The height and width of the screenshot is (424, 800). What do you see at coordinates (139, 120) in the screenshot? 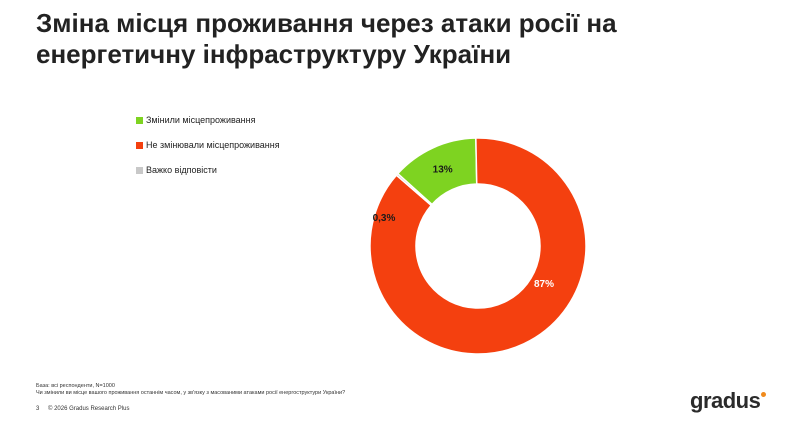
I see `legend-swatch-moved` at bounding box center [139, 120].